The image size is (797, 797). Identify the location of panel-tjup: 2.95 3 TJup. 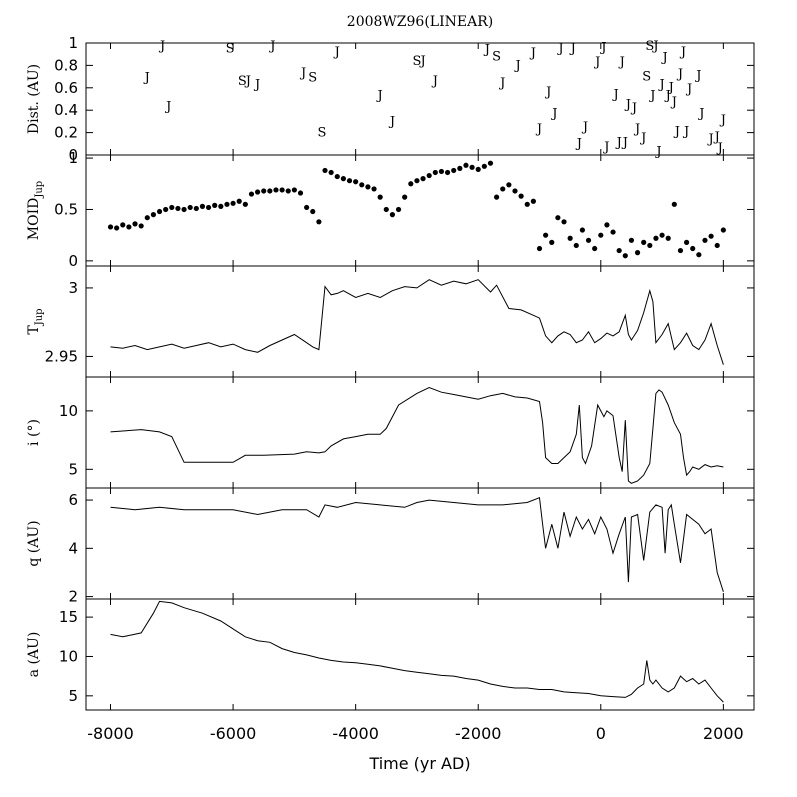
(390, 321).